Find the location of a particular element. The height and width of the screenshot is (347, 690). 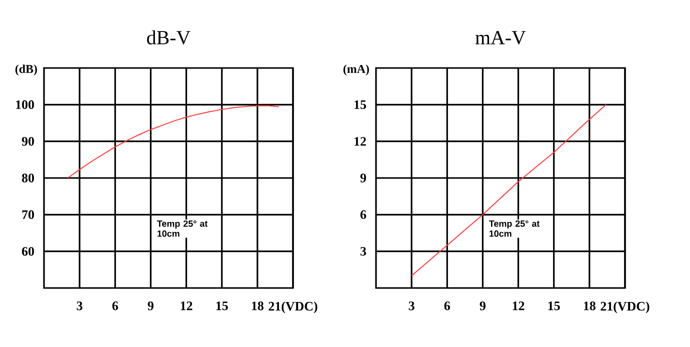

y-tick-label: 15 is located at coordinates (360, 104).